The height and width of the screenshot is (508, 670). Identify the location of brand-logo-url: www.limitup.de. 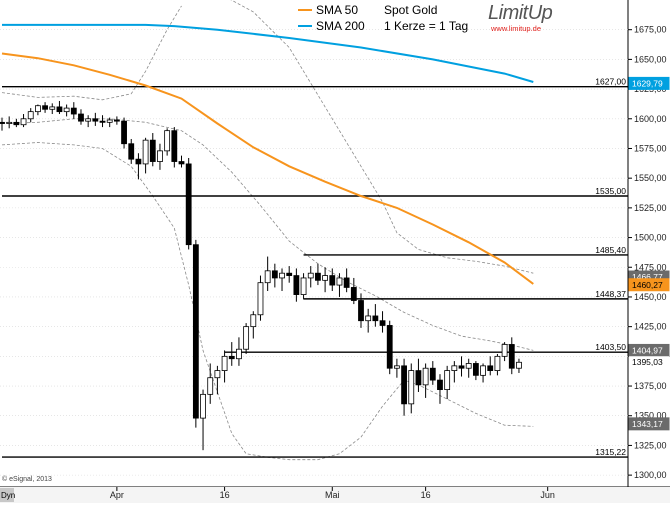
(515, 28).